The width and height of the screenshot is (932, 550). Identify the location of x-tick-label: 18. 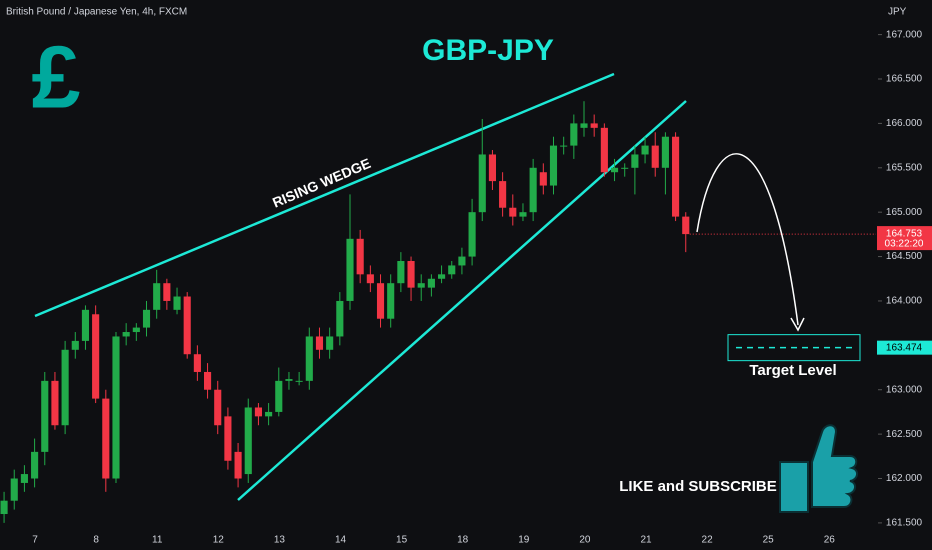
(463, 540).